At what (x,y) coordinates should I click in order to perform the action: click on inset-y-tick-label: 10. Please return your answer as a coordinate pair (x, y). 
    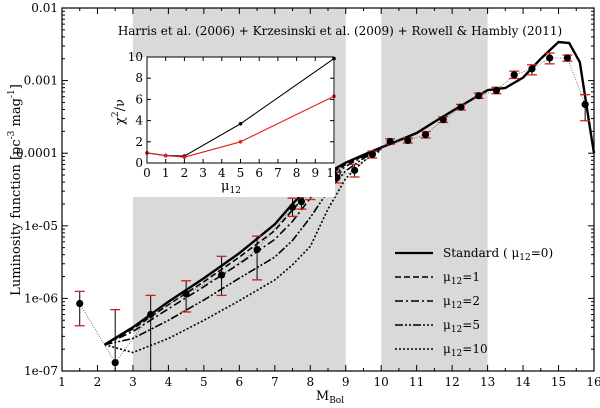
    Looking at the image, I should click on (135, 57).